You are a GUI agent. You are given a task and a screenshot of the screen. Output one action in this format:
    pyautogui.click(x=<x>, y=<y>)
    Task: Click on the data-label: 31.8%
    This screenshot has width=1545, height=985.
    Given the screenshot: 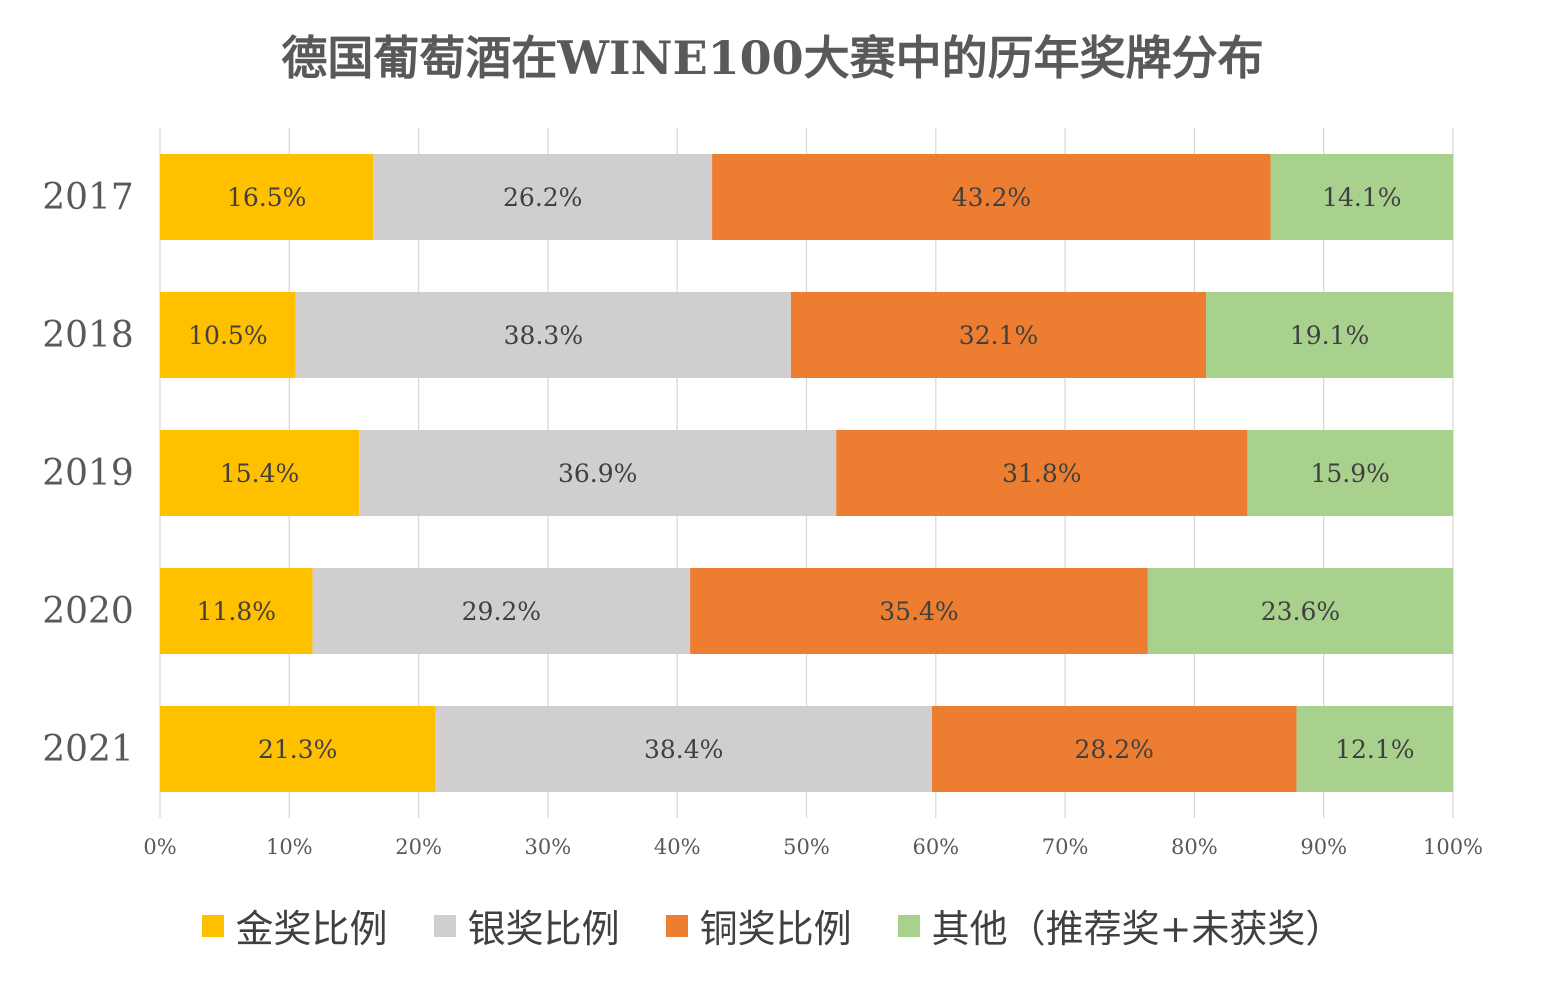 What is the action you would take?
    pyautogui.click(x=1041, y=473)
    